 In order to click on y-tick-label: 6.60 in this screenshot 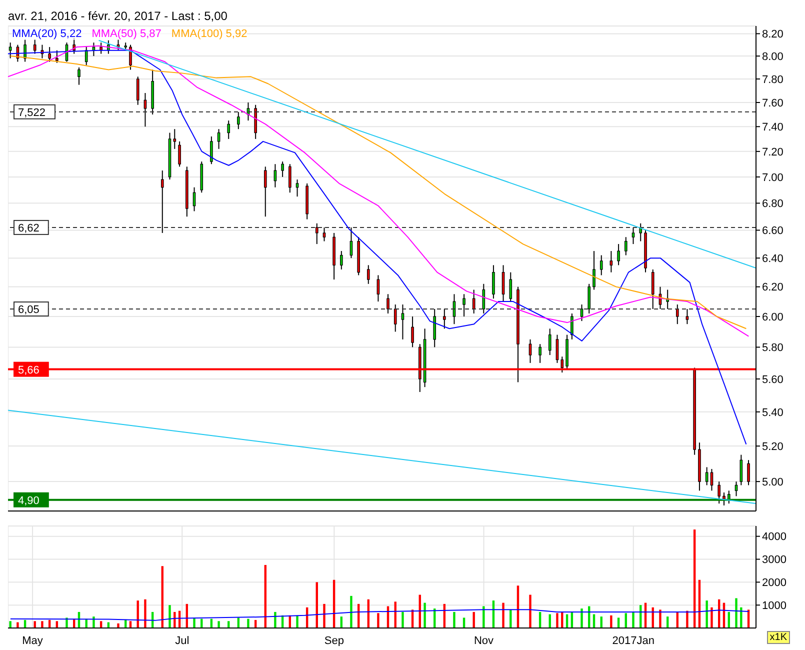, I will do `click(773, 231)`.